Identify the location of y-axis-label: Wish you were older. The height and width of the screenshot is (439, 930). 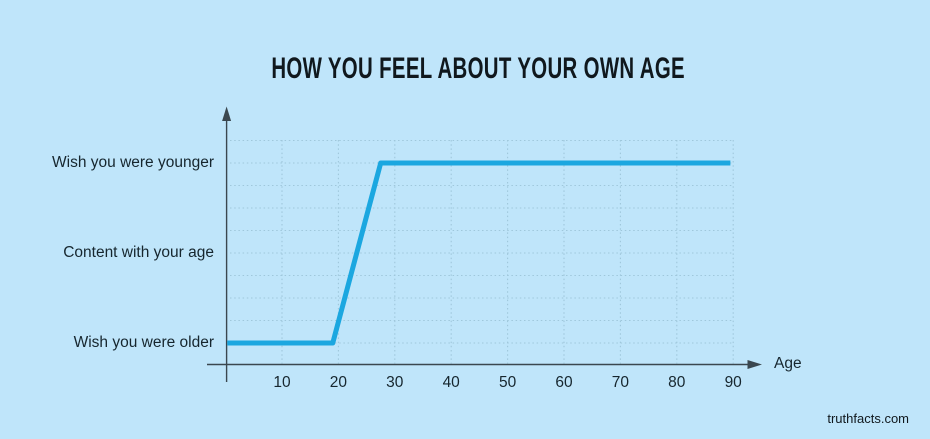
(143, 342).